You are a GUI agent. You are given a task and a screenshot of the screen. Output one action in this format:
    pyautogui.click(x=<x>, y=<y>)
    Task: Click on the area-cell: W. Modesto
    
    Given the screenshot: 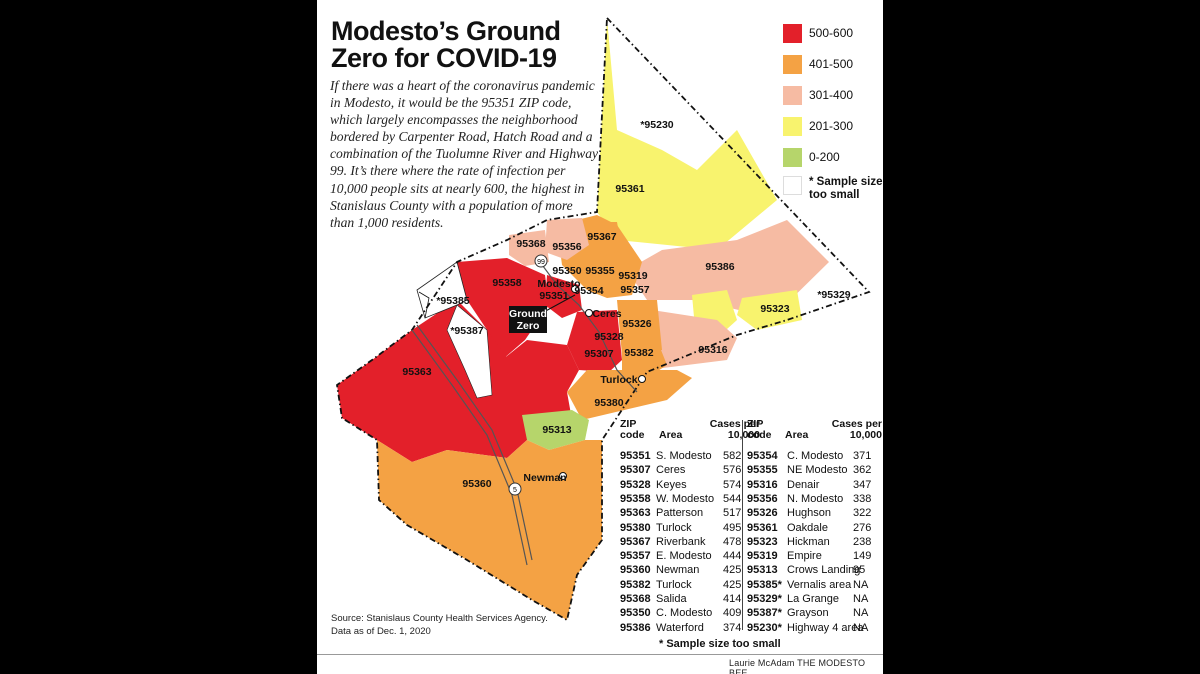 What is the action you would take?
    pyautogui.click(x=685, y=498)
    